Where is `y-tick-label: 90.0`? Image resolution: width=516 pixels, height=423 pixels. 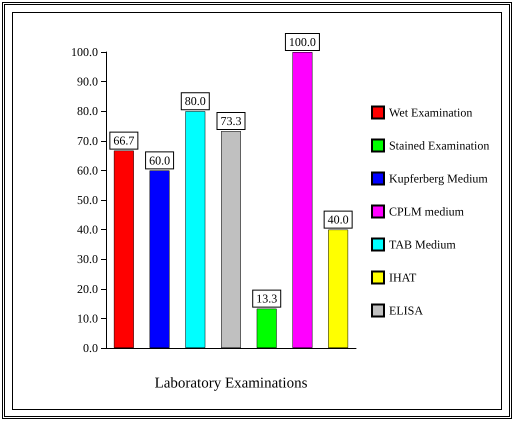
y-tick-label: 90.0 is located at coordinates (87, 81).